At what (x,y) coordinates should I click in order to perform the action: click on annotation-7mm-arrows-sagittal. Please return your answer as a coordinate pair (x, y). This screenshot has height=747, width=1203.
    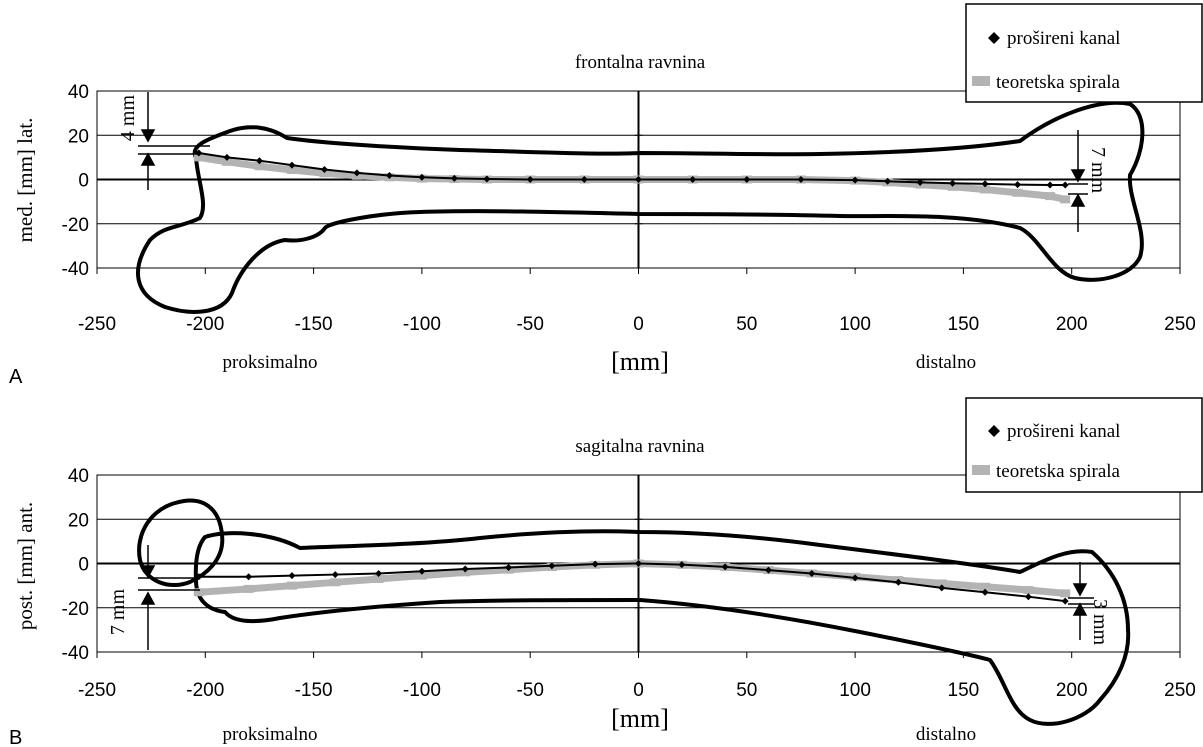
    Looking at the image, I should click on (169, 597).